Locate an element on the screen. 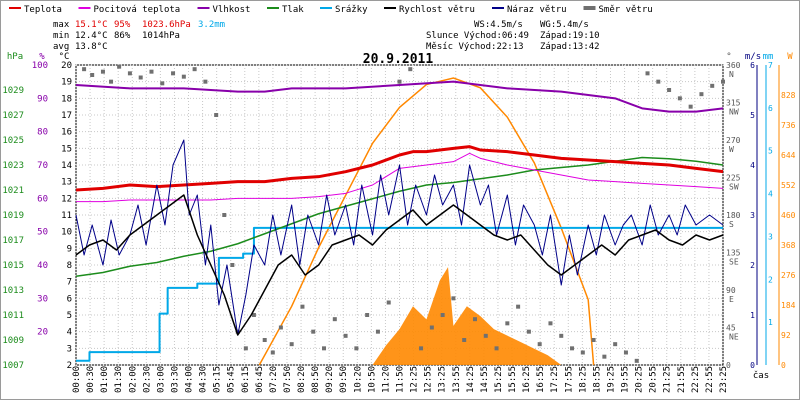  x-tick-label: 16:55 is located at coordinates (541, 379).